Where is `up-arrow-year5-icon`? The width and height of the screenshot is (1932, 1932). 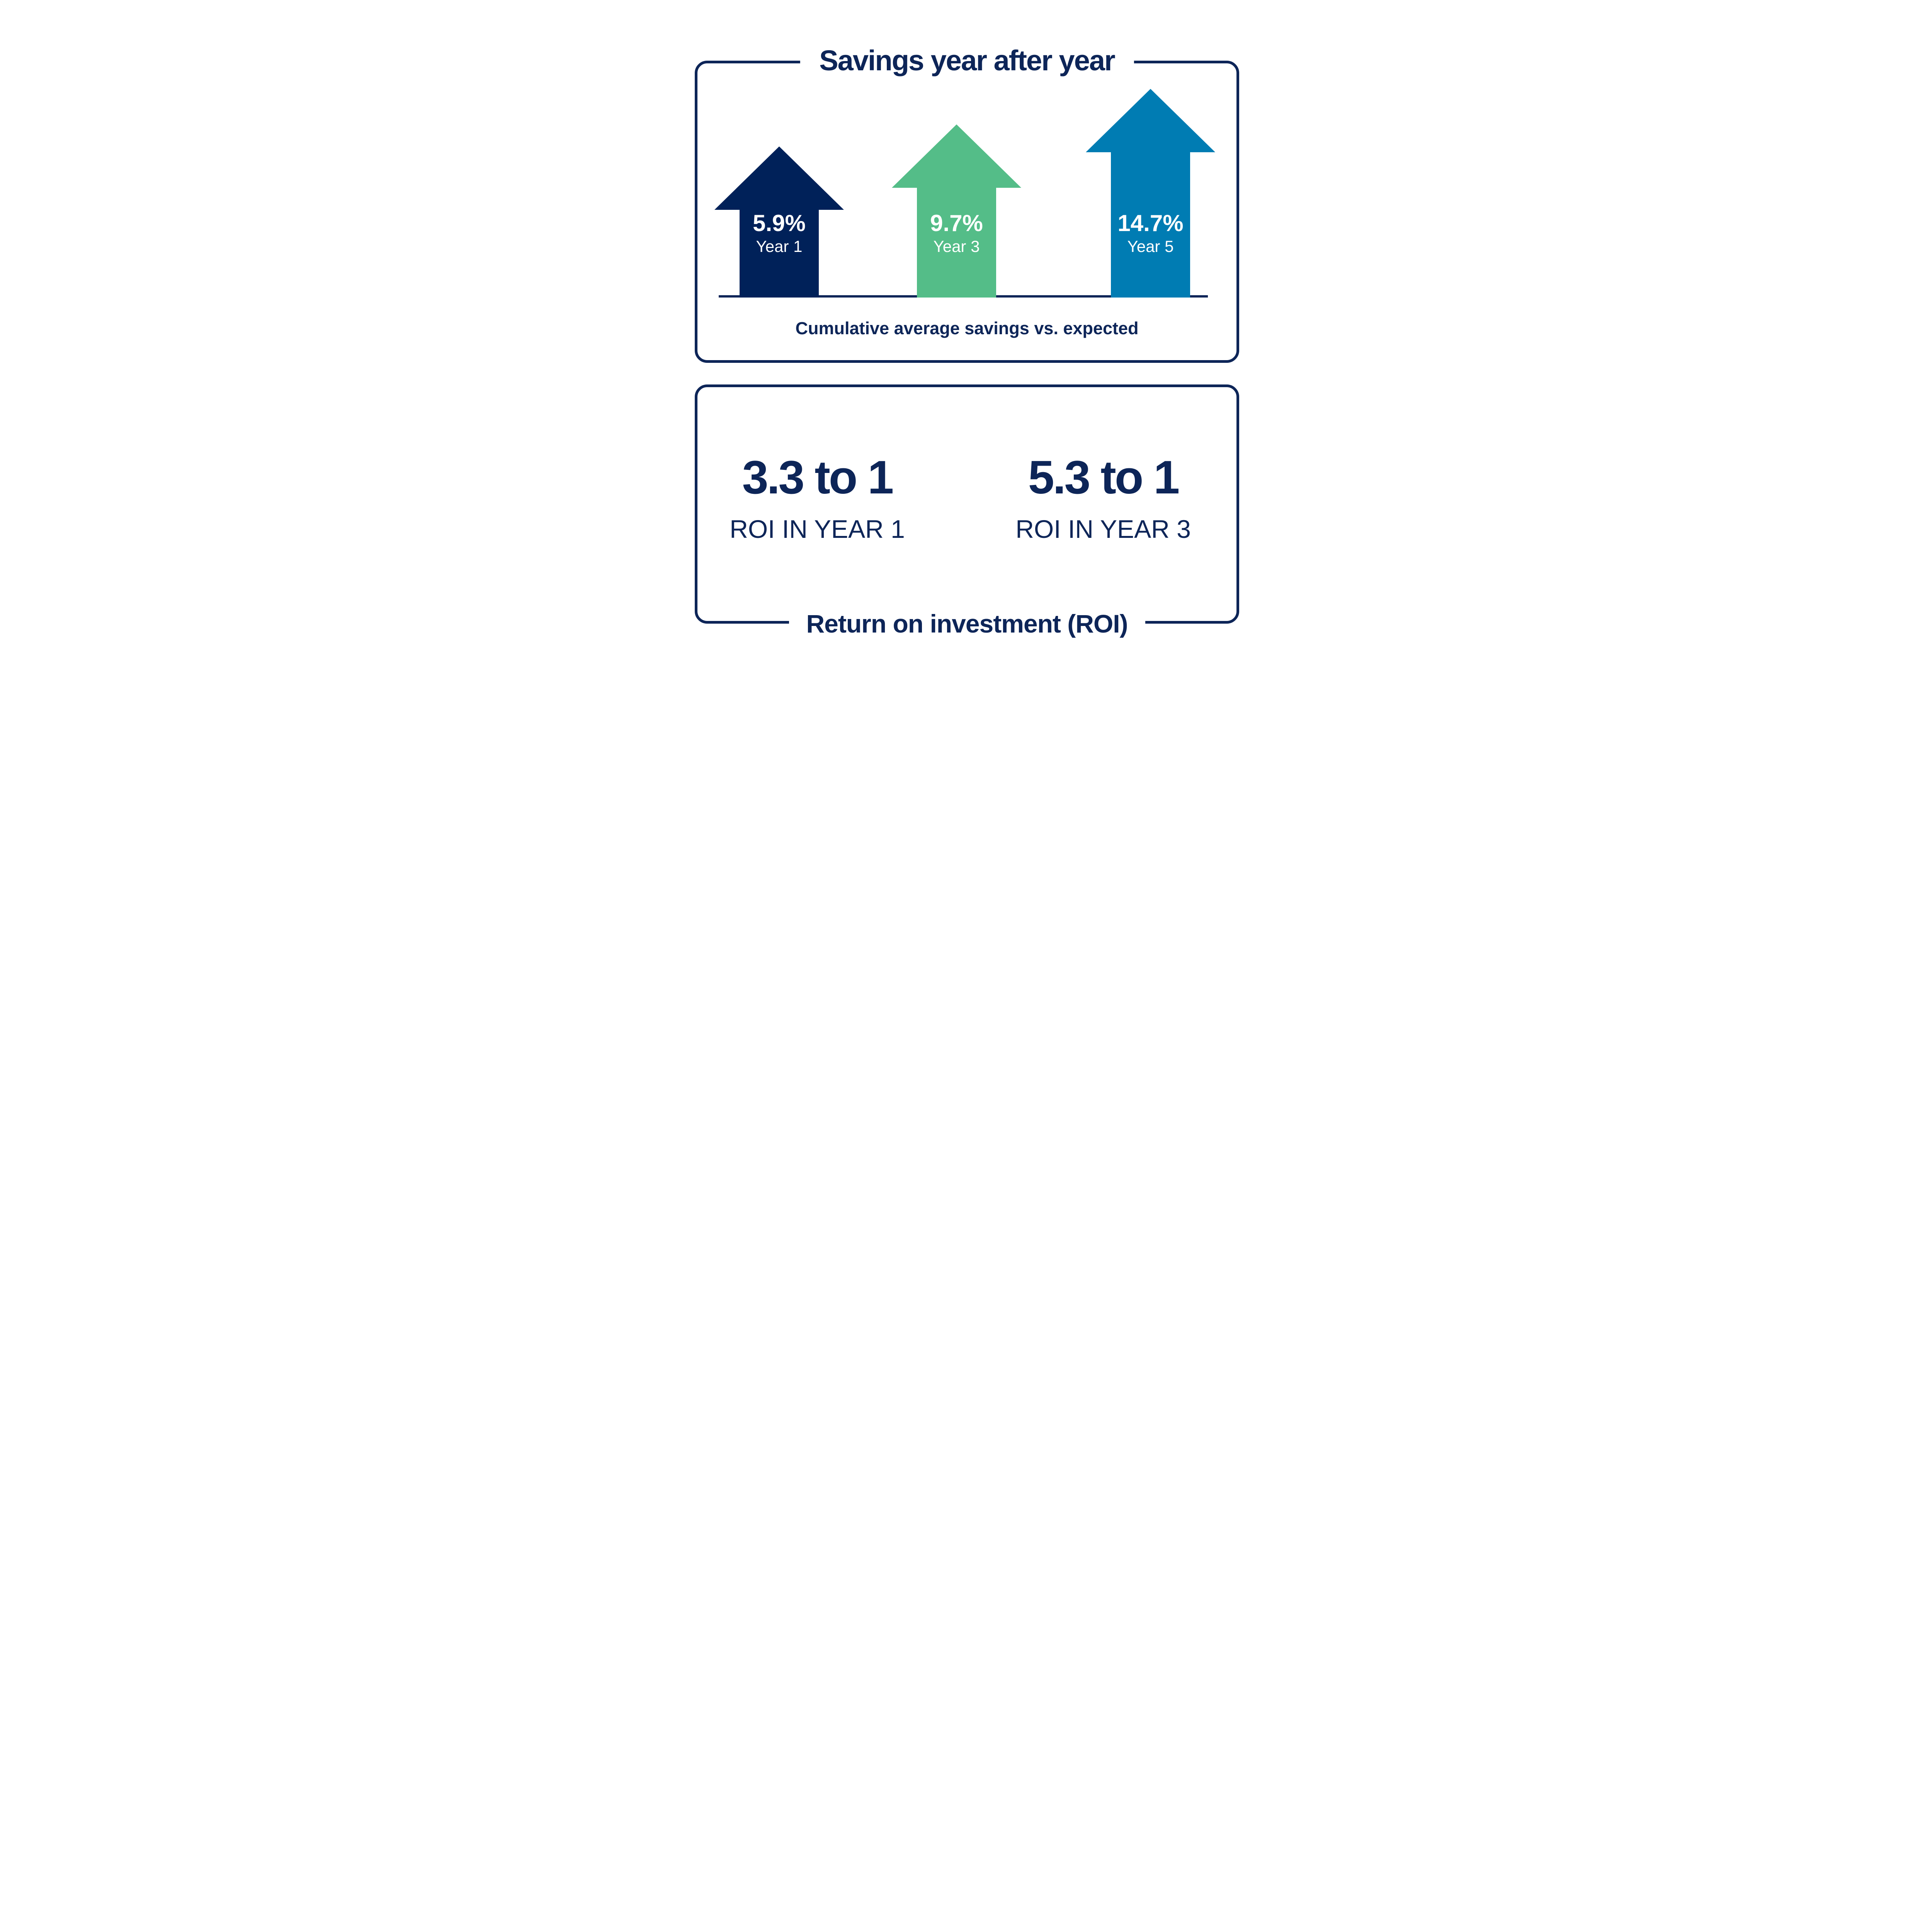
up-arrow-year5-icon is located at coordinates (1150, 193).